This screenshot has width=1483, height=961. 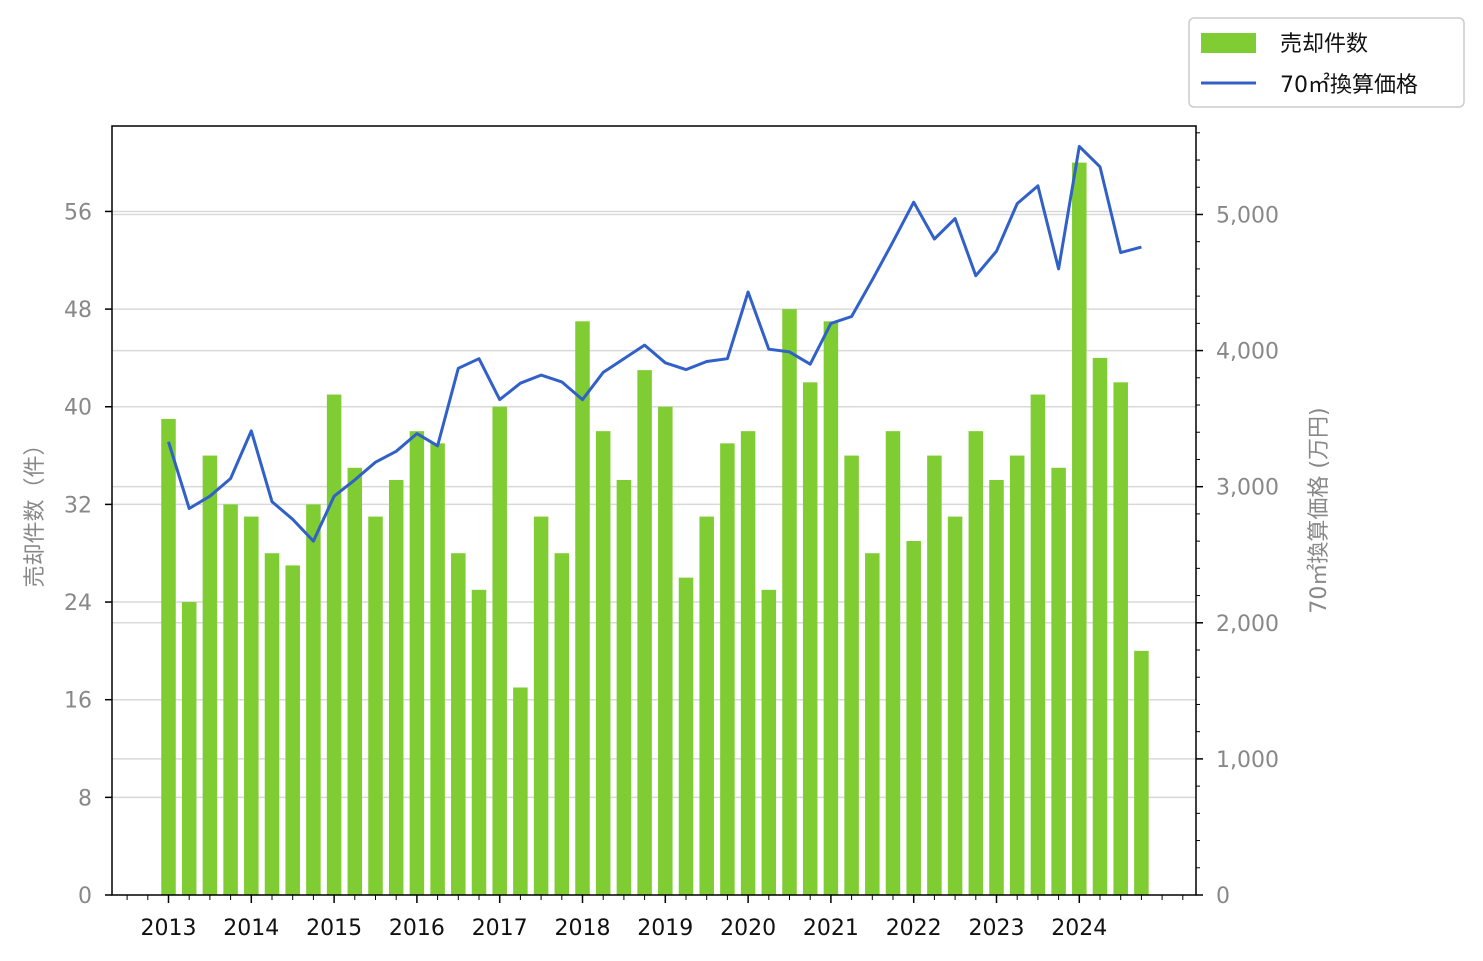 What do you see at coordinates (1247, 760) in the screenshot?
I see `right-tick-label: 1,000` at bounding box center [1247, 760].